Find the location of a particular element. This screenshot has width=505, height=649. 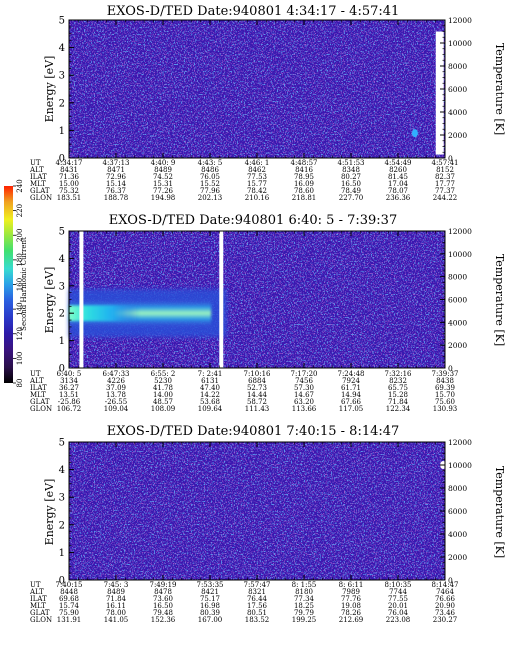

y-right-tick-label: 2000 is located at coordinates (457, 557).